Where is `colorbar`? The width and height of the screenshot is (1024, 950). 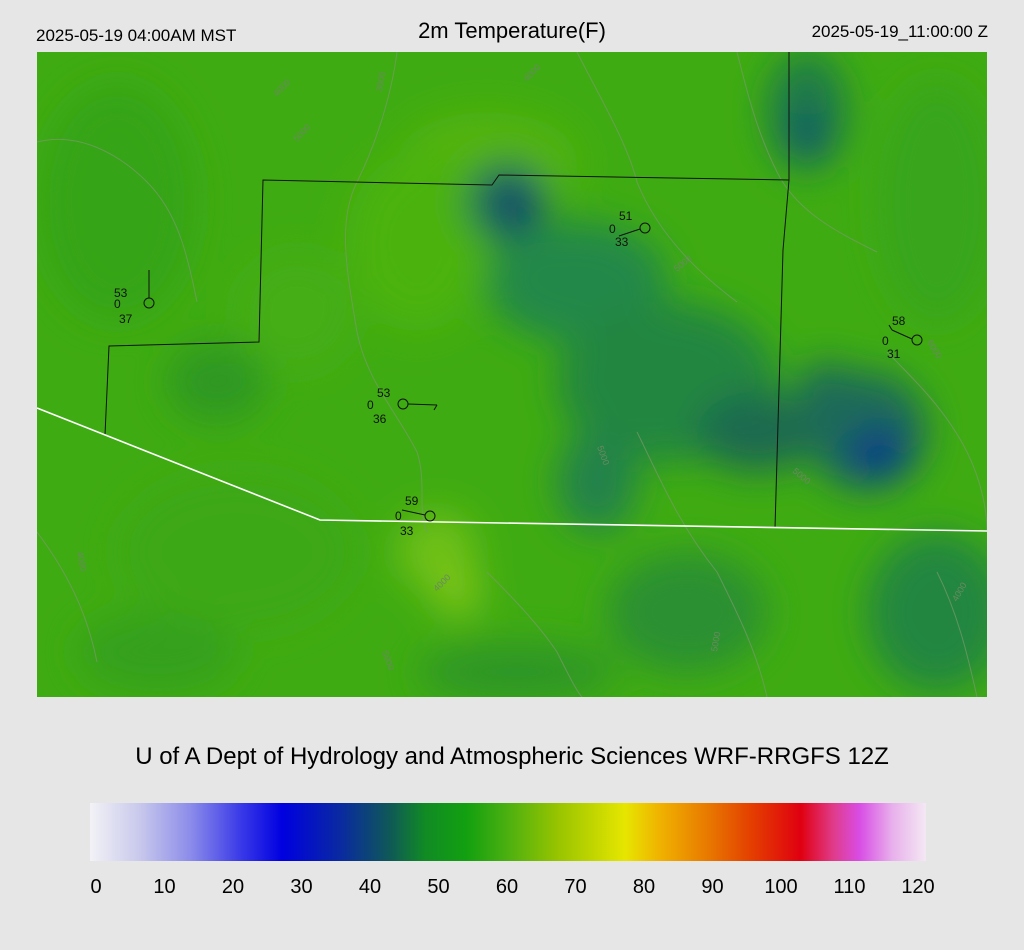 colorbar is located at coordinates (508, 832).